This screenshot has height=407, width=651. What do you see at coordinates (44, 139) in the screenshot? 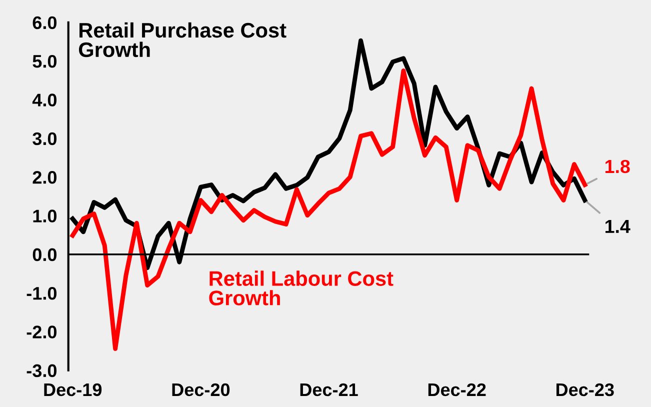
I see `y-tick-label: 3.0` at bounding box center [44, 139].